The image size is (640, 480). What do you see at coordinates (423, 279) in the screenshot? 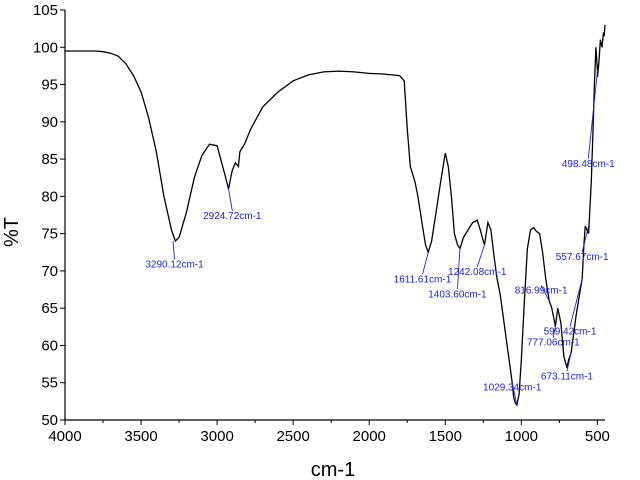
I see `peak-label: 1611.61cm-1` at bounding box center [423, 279].